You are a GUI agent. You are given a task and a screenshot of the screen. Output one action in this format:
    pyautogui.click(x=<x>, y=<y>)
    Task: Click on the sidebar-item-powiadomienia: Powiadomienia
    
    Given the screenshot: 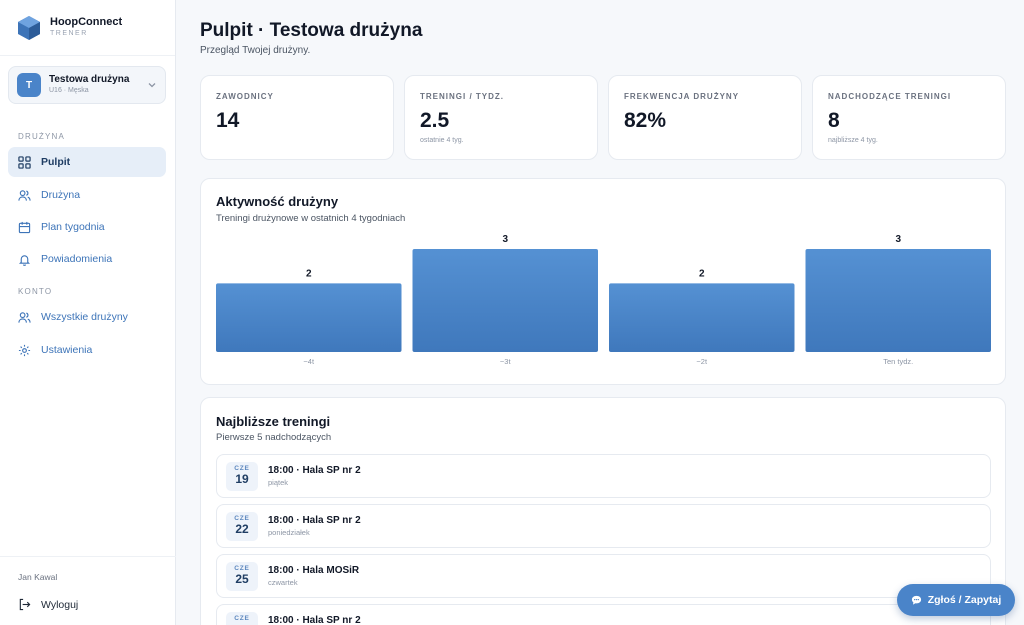 What is the action you would take?
    pyautogui.click(x=87, y=259)
    